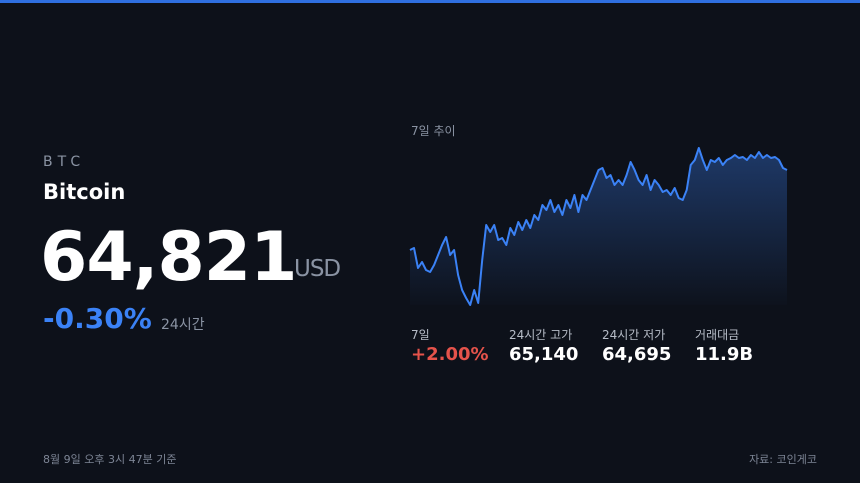 The image size is (860, 483). Describe the element at coordinates (637, 354) in the screenshot. I see `stat-value: 64,695` at that location.